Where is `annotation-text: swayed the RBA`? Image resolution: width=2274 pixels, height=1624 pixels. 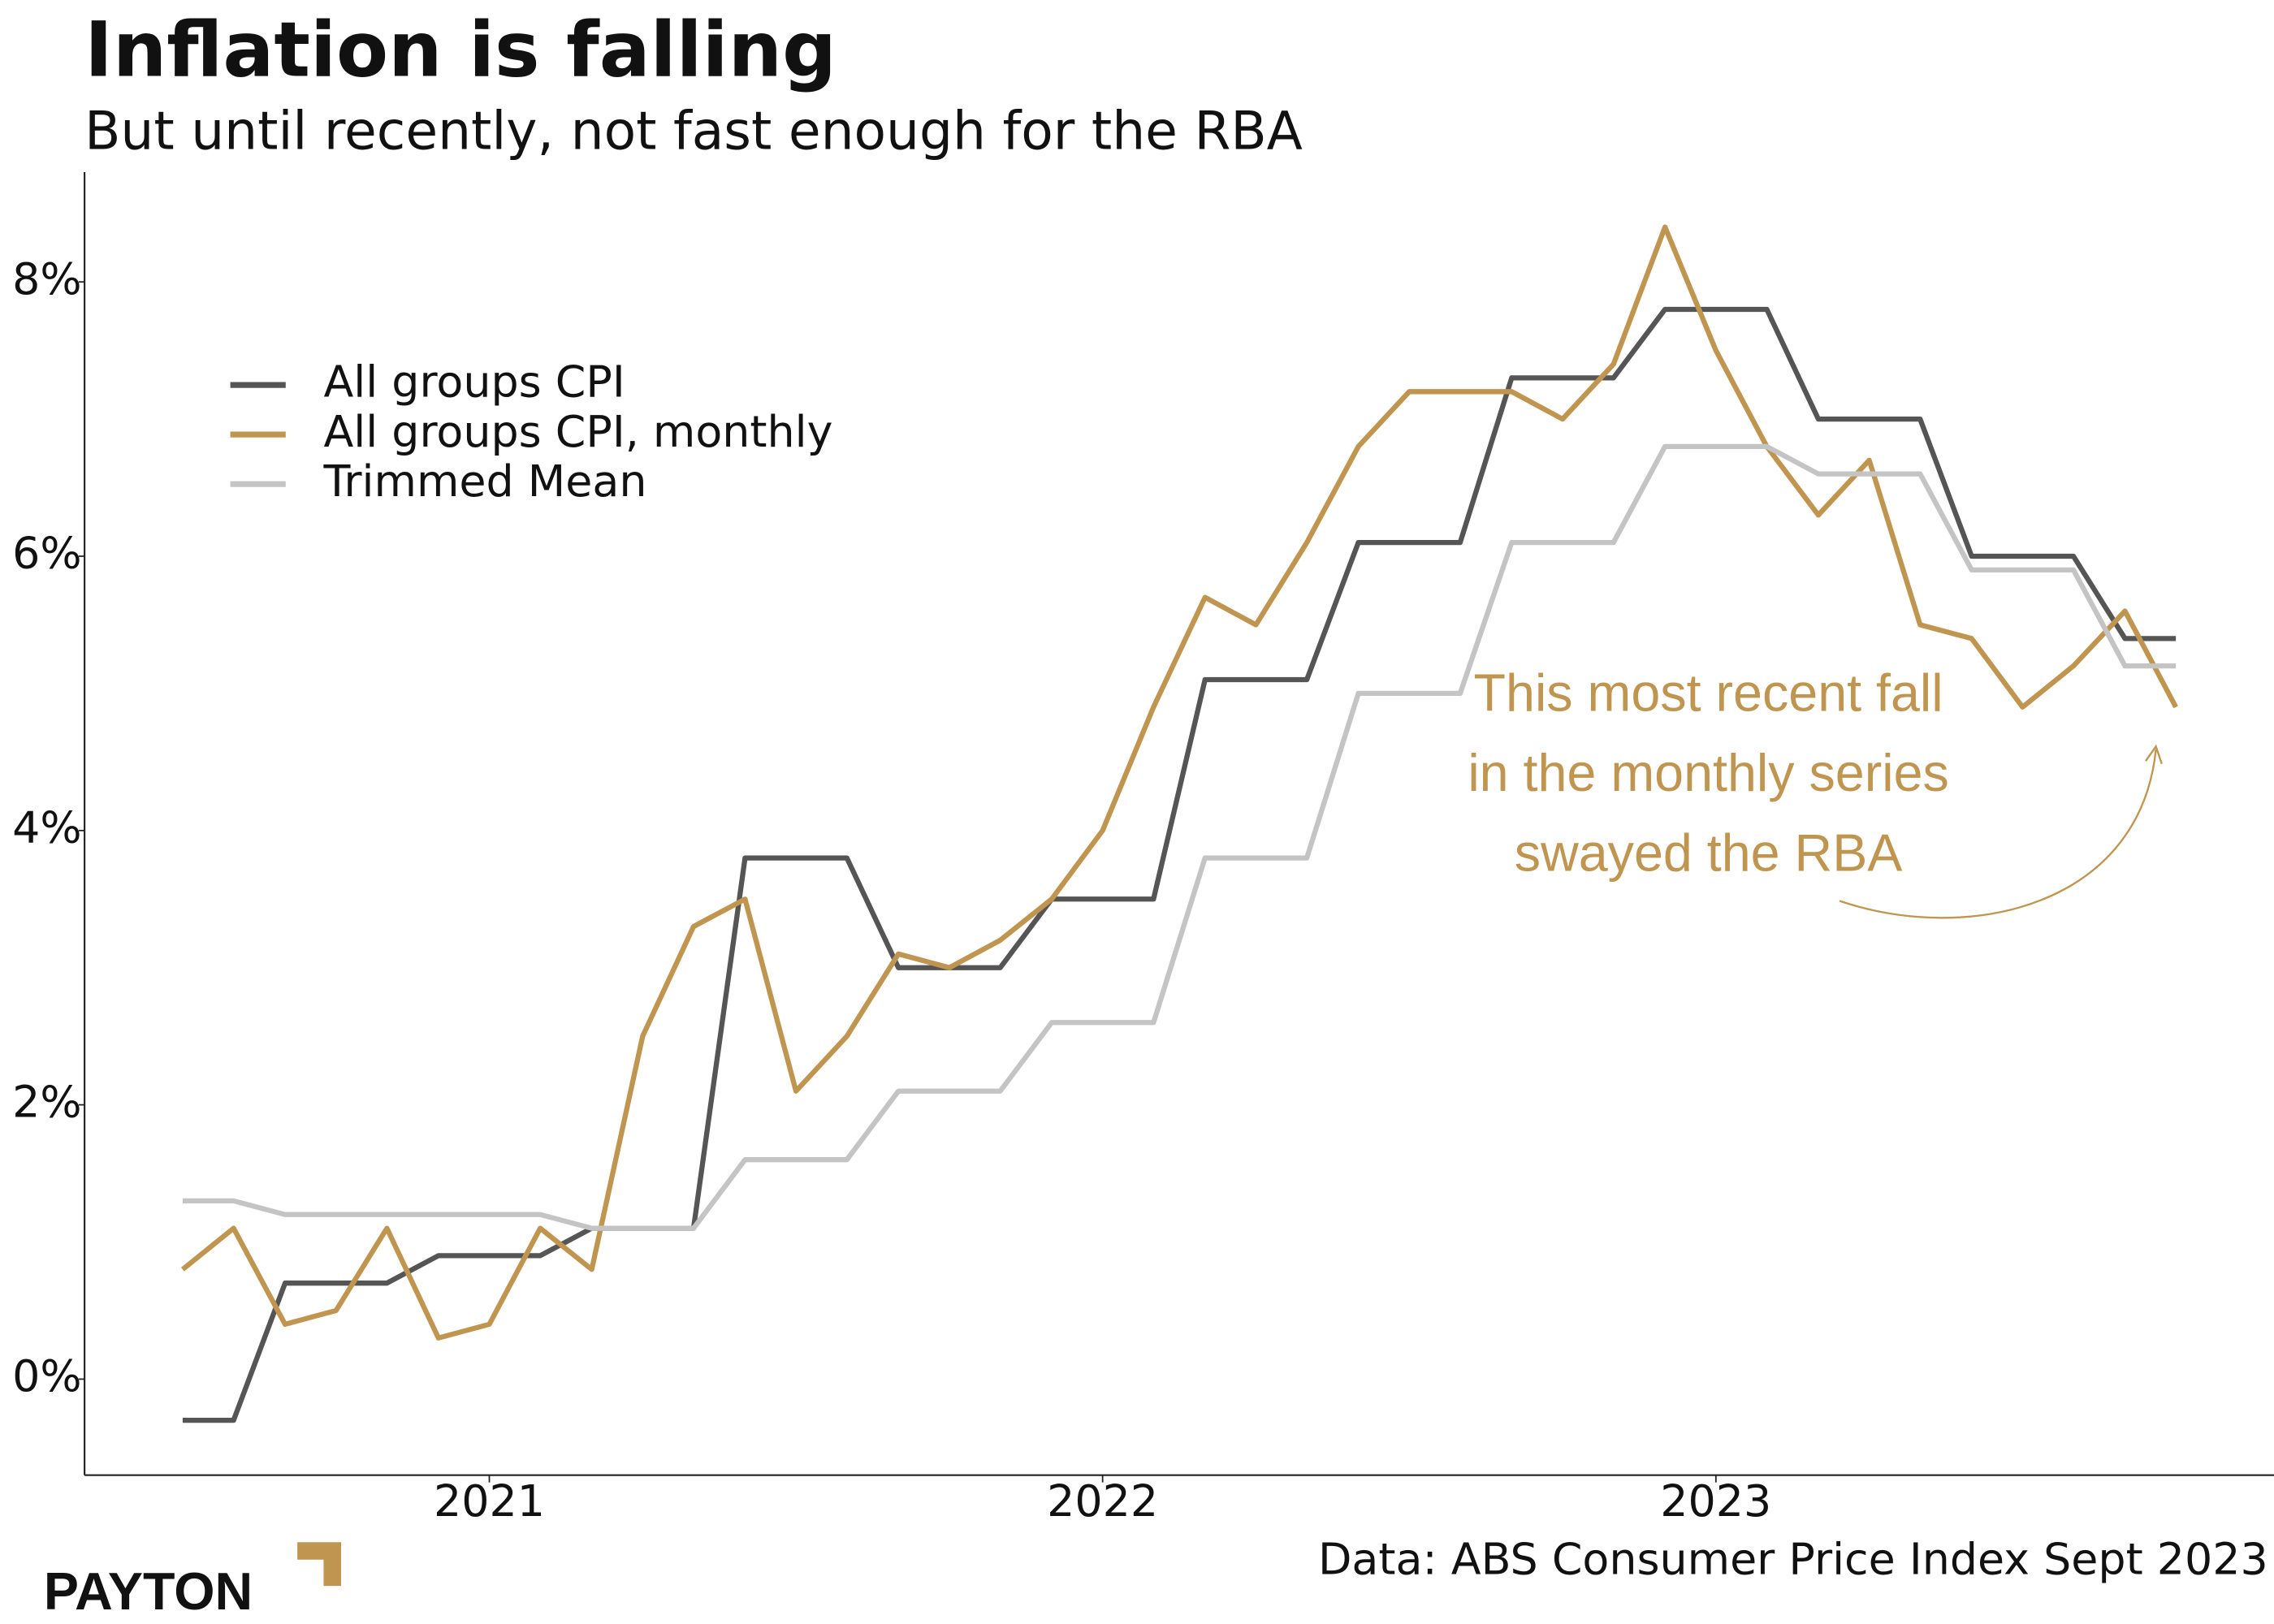 annotation-text: swayed the RBA is located at coordinates (1709, 853).